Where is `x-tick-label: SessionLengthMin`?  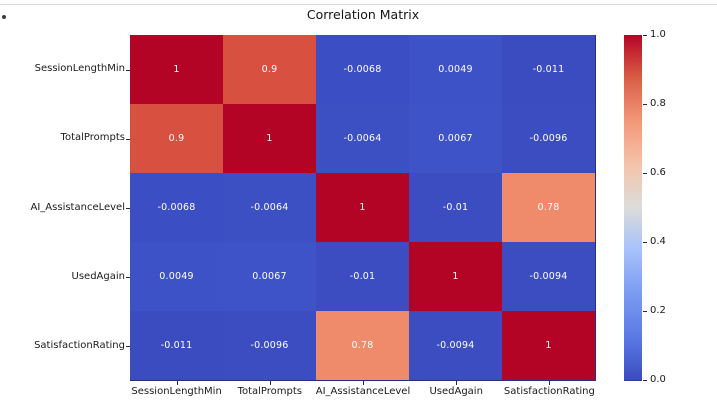
x-tick-label: SessionLengthMin is located at coordinates (176, 391).